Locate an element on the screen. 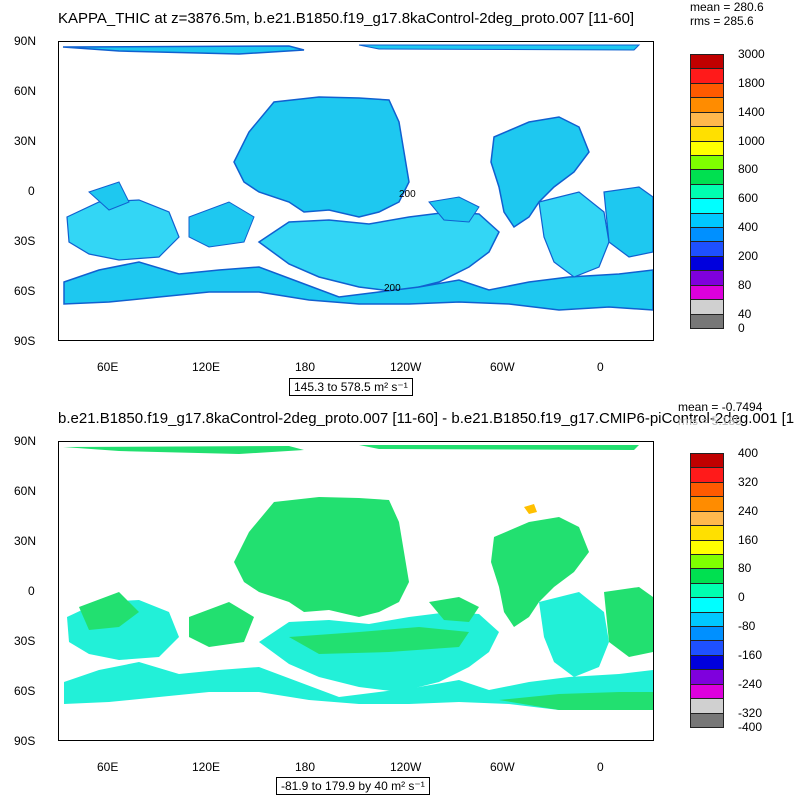 This screenshot has height=800, width=800. panel1-colorbar-label: 200 is located at coordinates (748, 255).